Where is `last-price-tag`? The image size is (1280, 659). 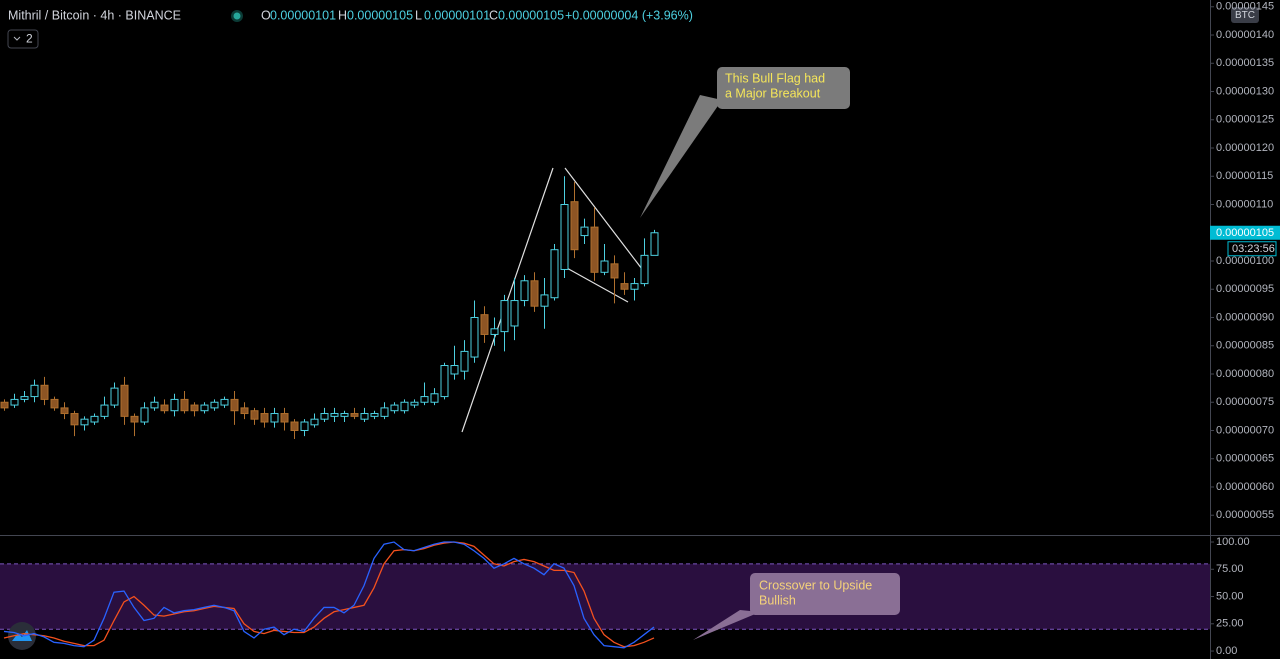
last-price-tag is located at coordinates (1245, 232).